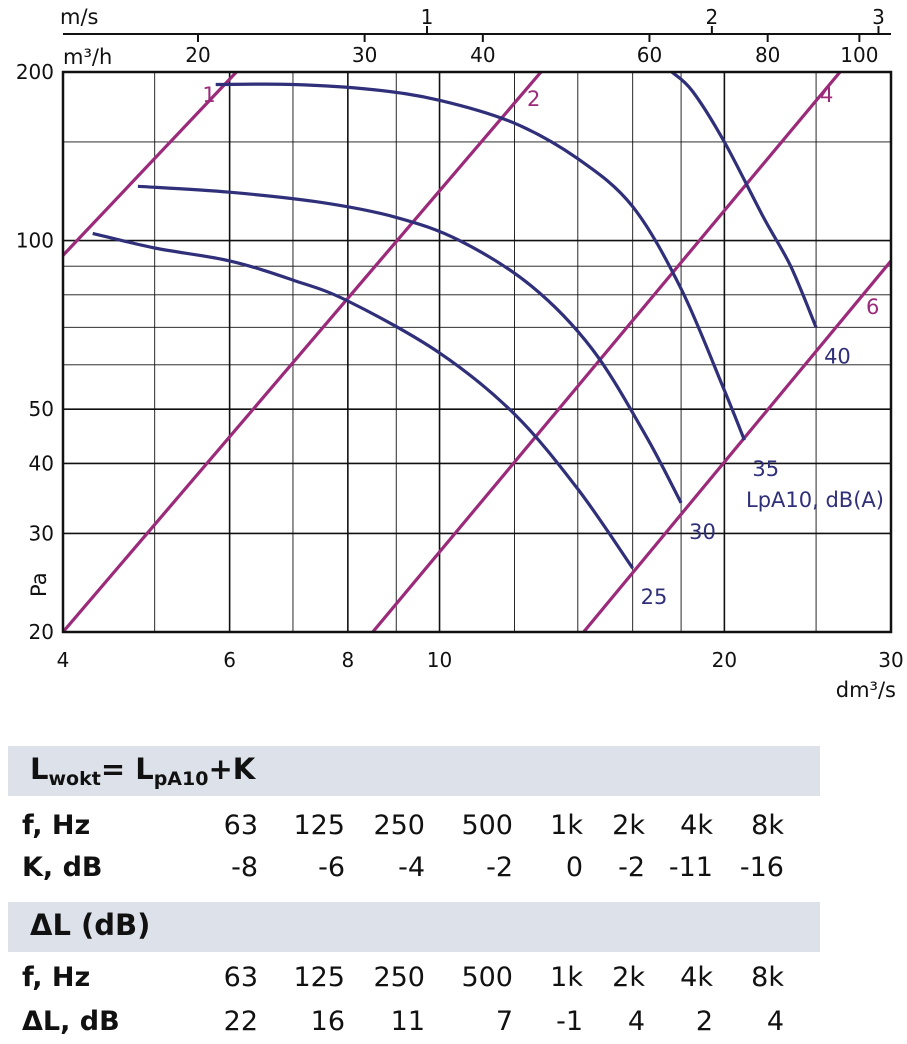  Describe the element at coordinates (533, 99) in the screenshot. I see `duct-line-label: 2` at that location.